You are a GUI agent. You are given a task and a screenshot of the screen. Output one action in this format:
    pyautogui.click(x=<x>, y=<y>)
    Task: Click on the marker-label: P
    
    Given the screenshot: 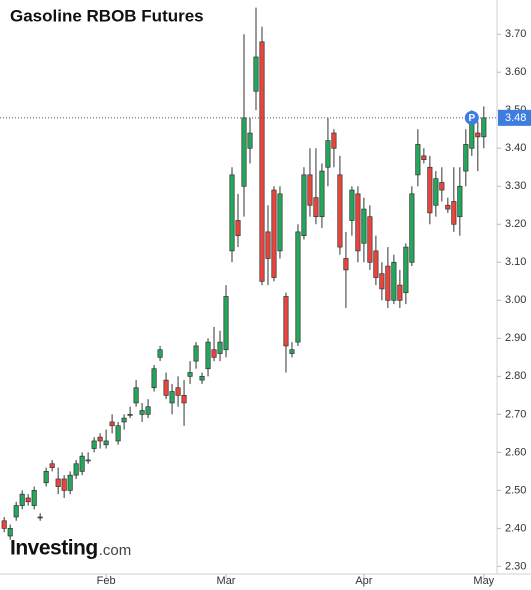 What is the action you would take?
    pyautogui.click(x=471, y=118)
    